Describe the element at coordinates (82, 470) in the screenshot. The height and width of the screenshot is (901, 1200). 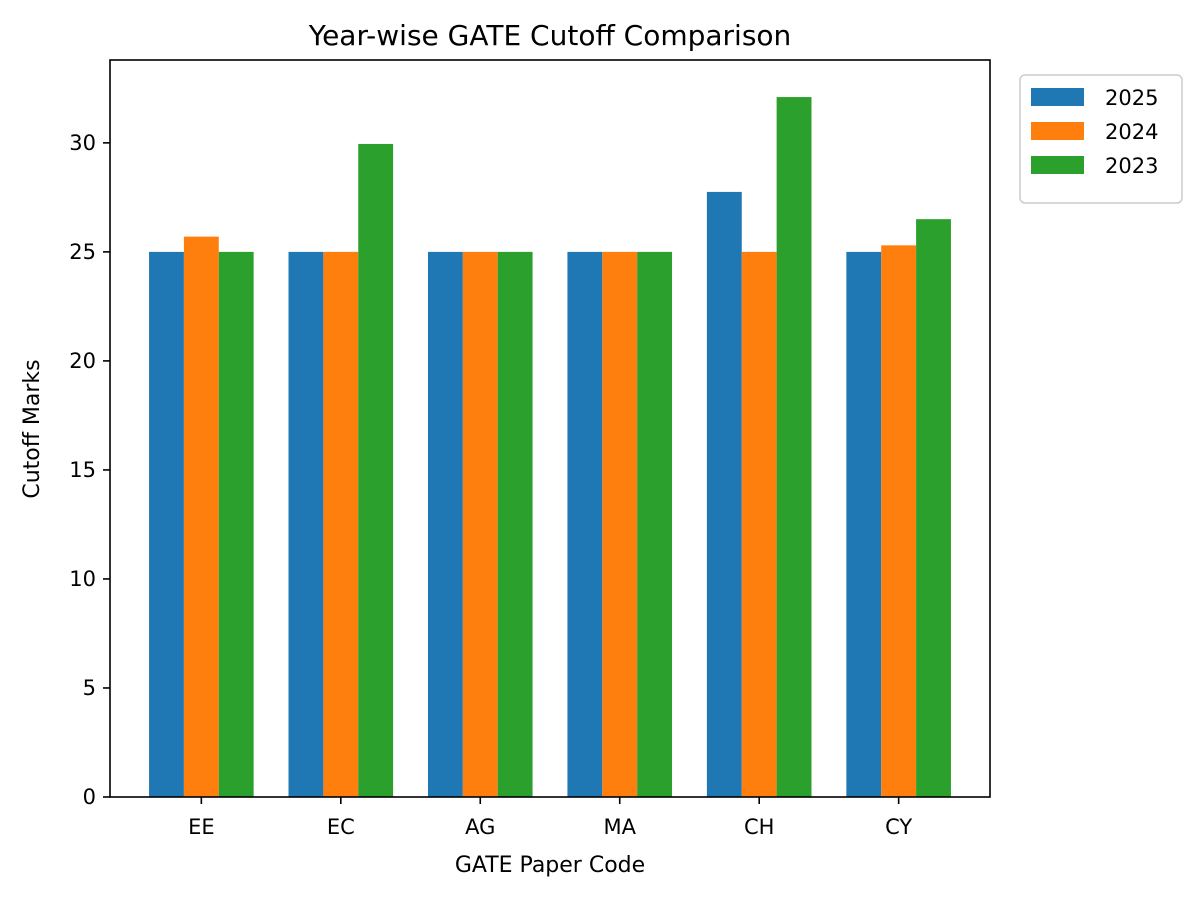
I see `y-tick-label: 15` at that location.